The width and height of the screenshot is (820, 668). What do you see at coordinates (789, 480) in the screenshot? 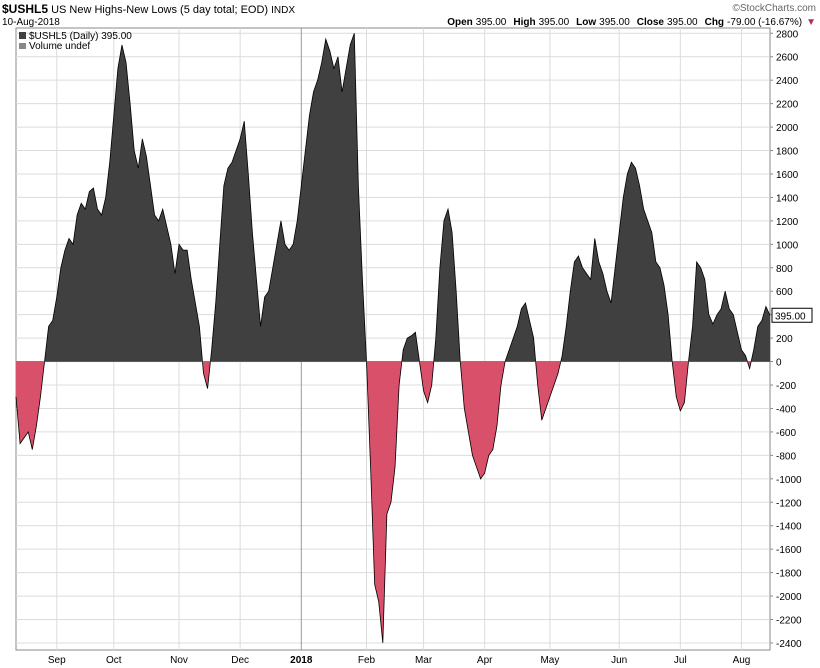
I see `y-tick-label: -1000` at bounding box center [789, 480].